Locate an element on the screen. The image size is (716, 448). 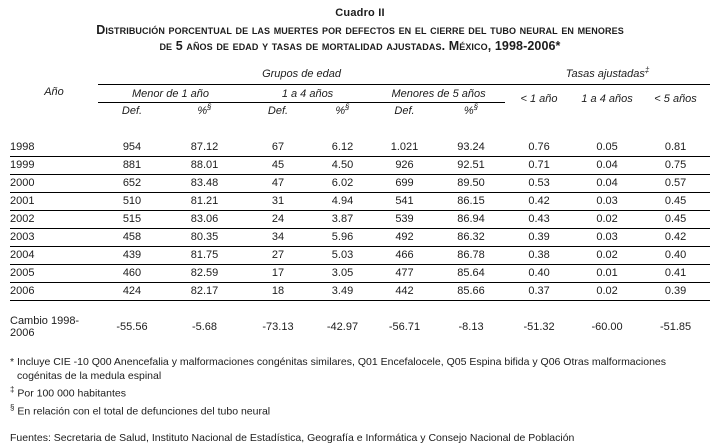
footnote-double-dagger: ‡ Por 100 000 habitantes is located at coordinates (360, 392).